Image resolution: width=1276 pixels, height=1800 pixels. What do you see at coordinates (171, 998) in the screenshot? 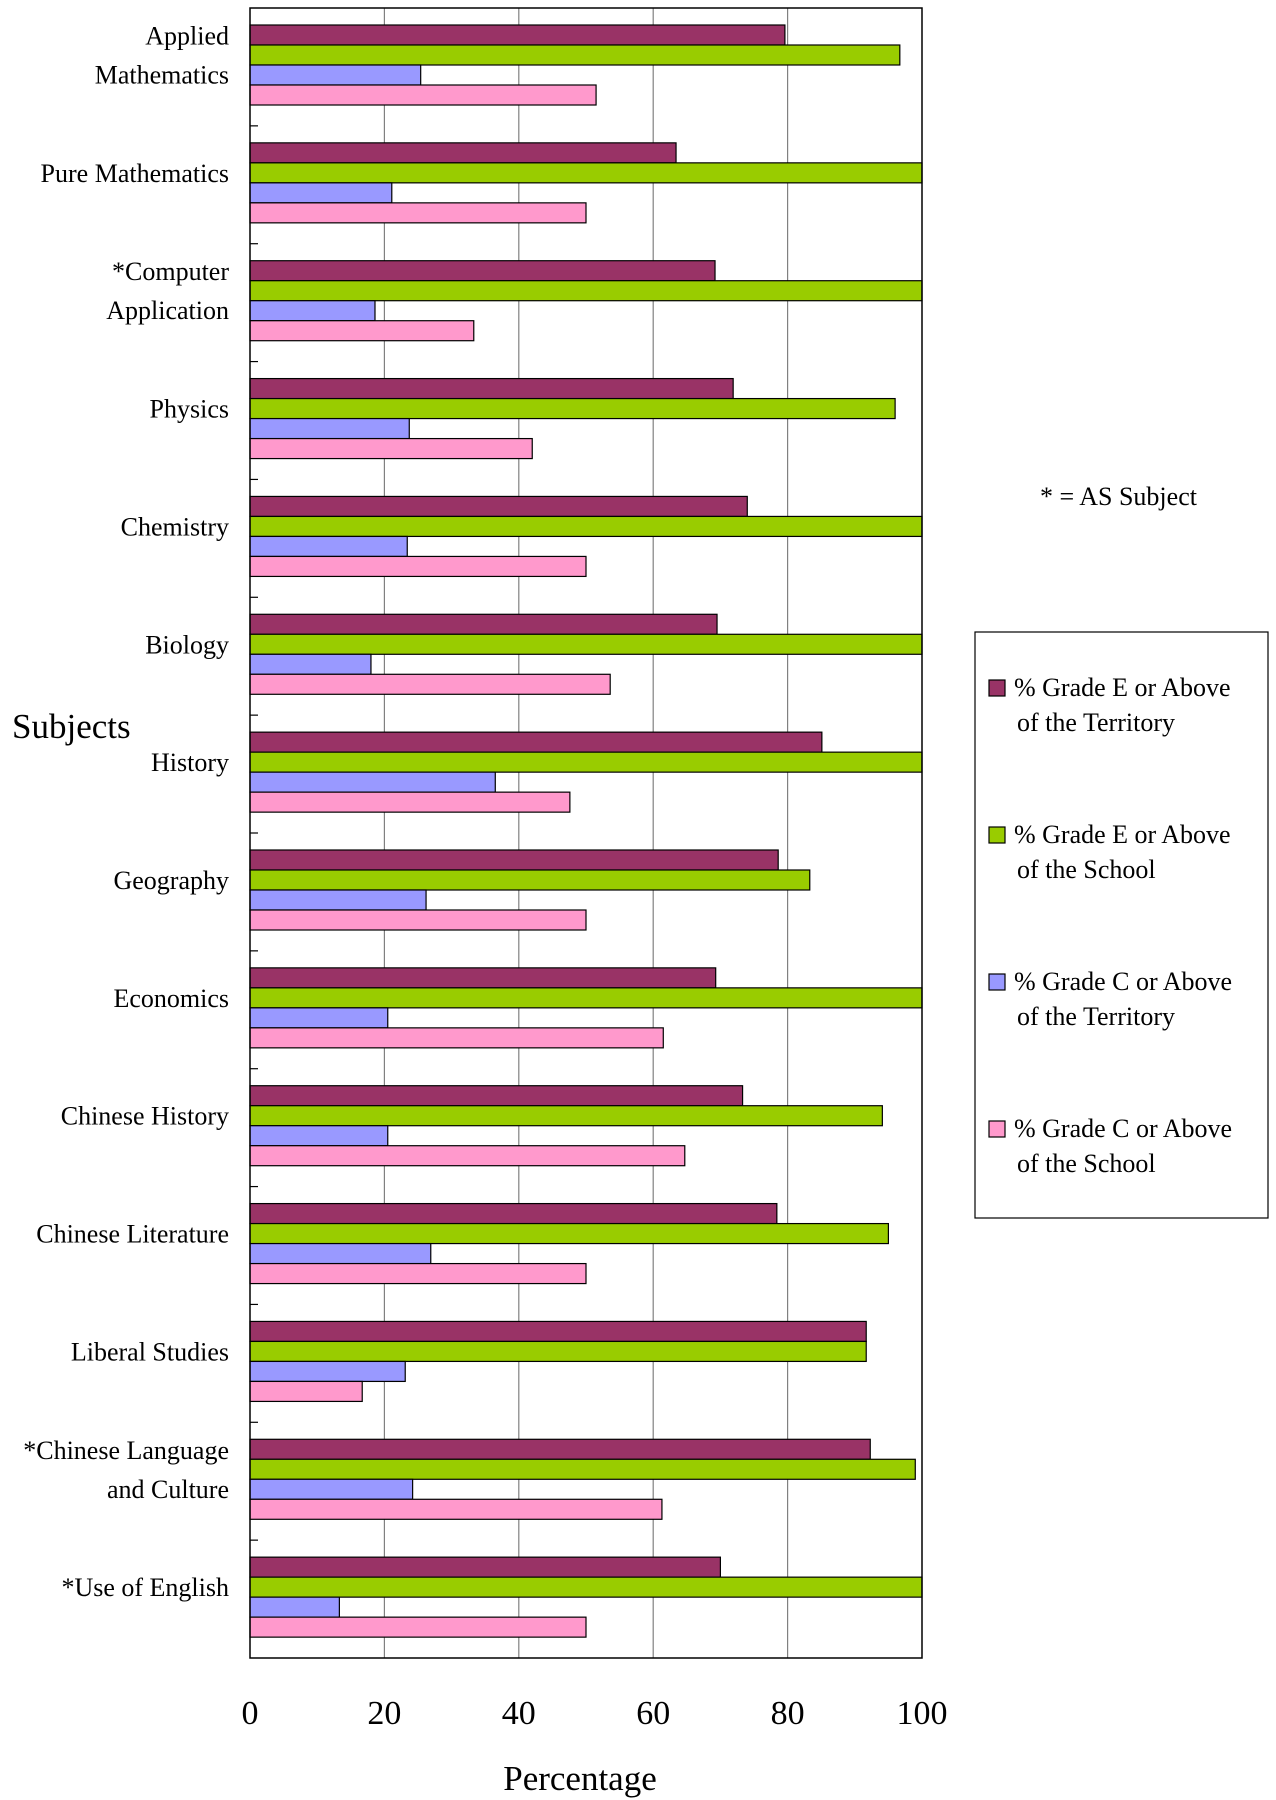
I see `category-label: Economics` at bounding box center [171, 998].